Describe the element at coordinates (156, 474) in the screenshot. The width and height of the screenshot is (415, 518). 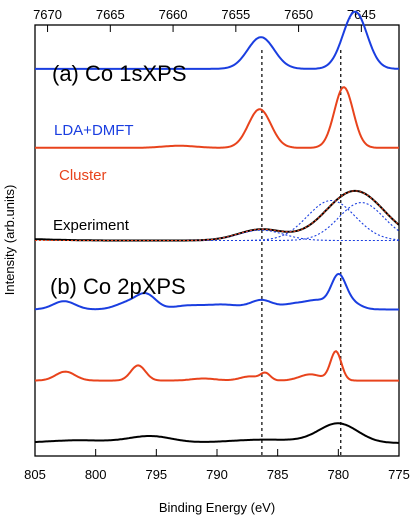
I see `bottom-tick-label: 795` at that location.